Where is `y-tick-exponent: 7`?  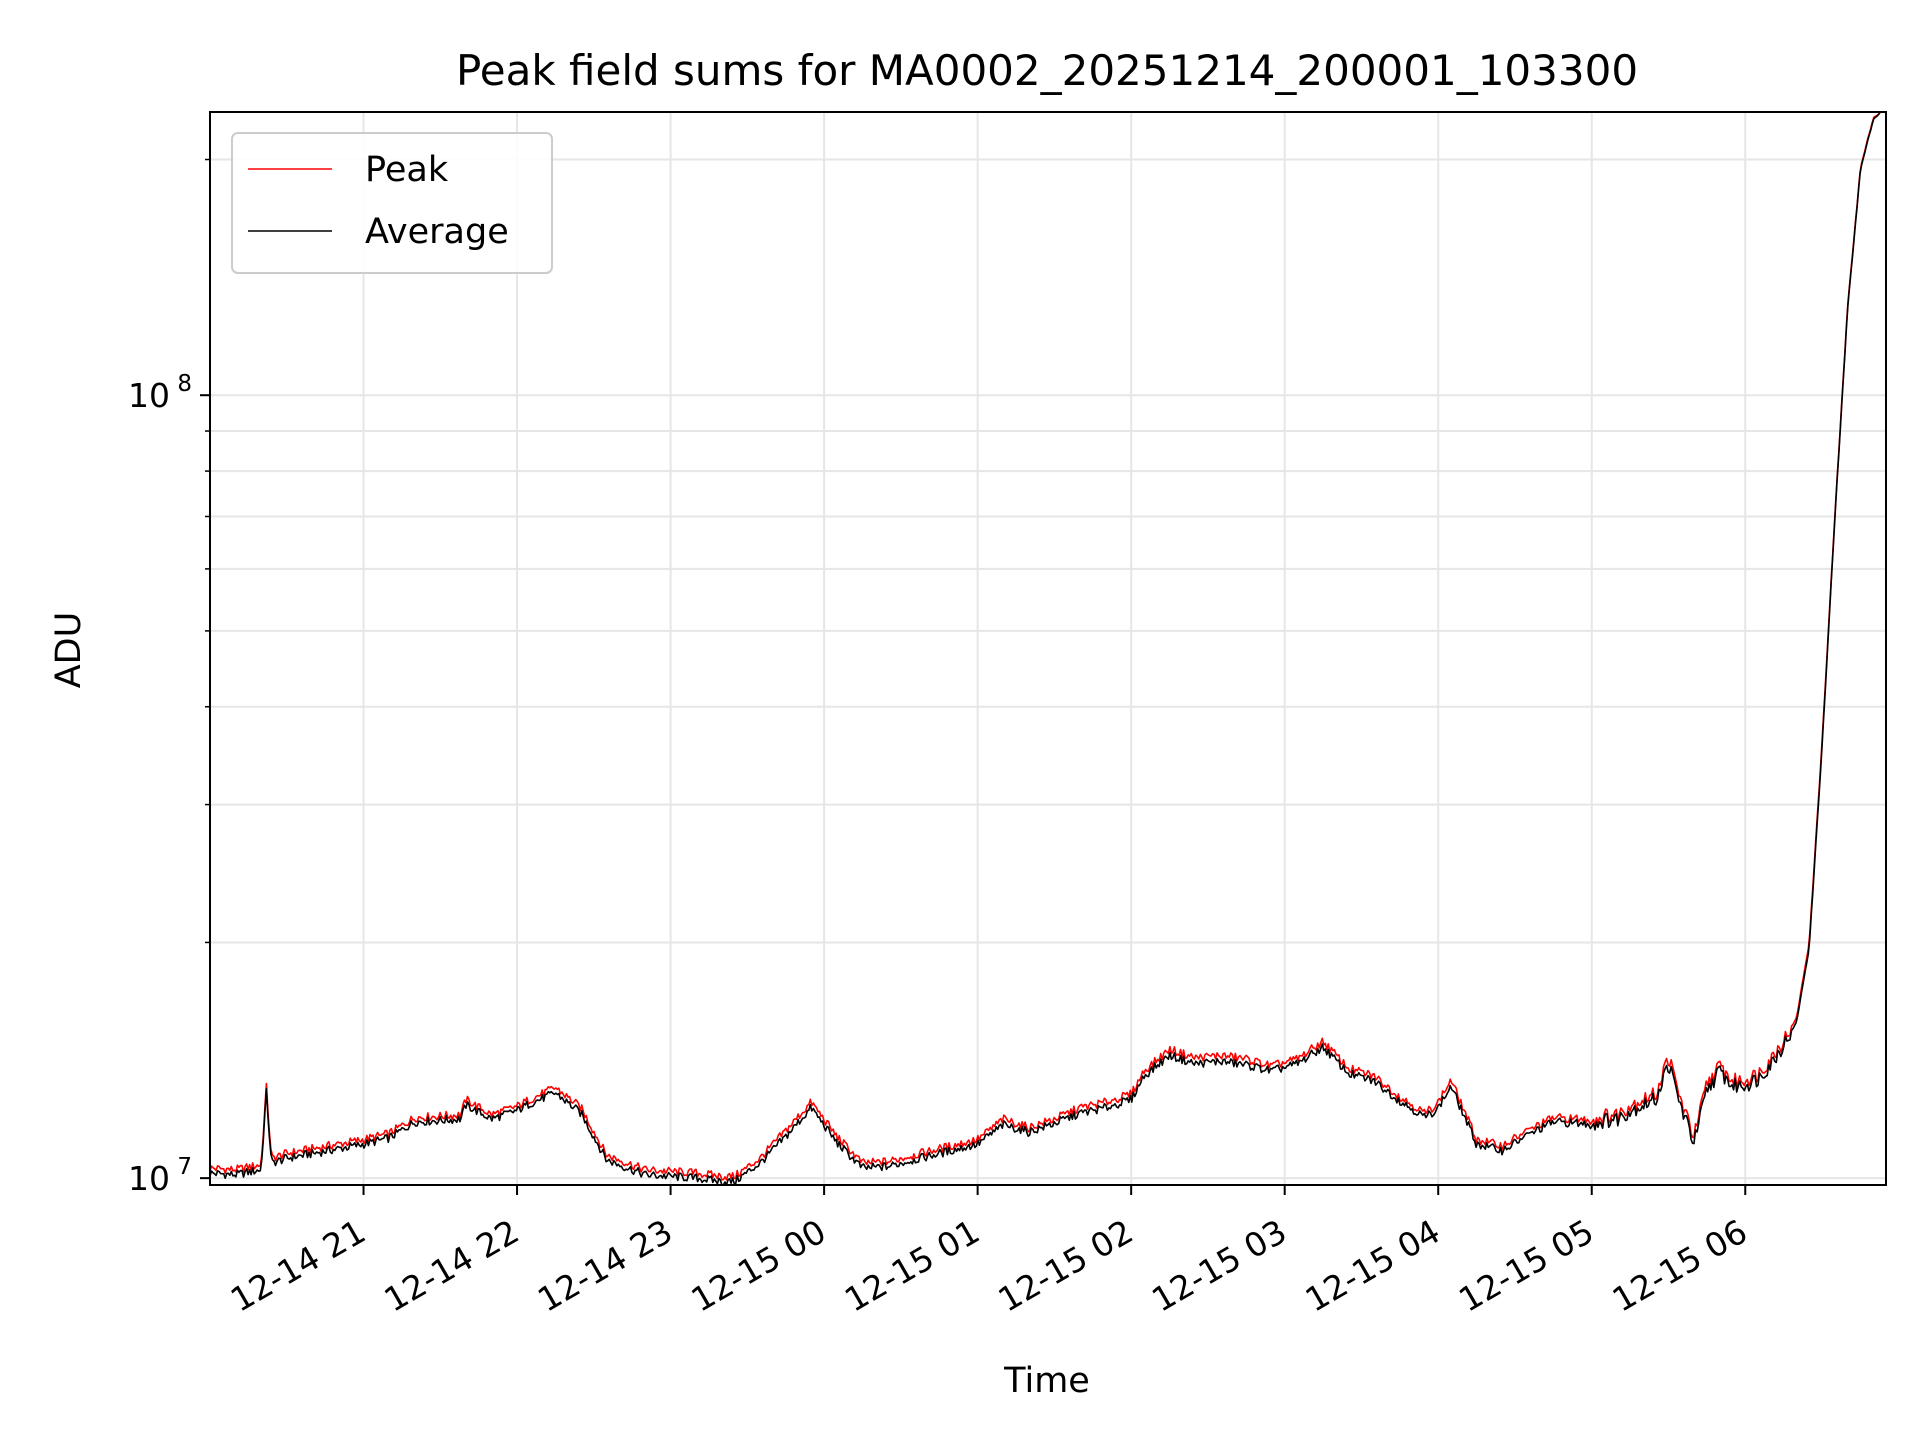
y-tick-exponent: 7 is located at coordinates (184, 1167).